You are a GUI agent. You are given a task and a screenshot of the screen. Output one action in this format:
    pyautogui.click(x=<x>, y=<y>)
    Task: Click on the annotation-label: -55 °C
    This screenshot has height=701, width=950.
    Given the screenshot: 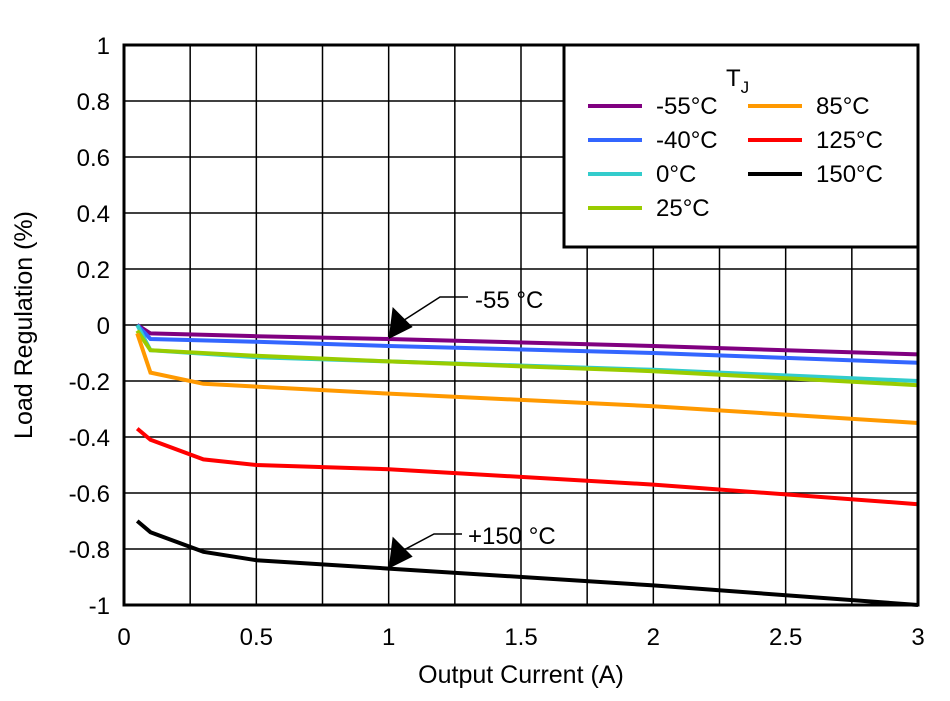 What is the action you would take?
    pyautogui.click(x=509, y=300)
    